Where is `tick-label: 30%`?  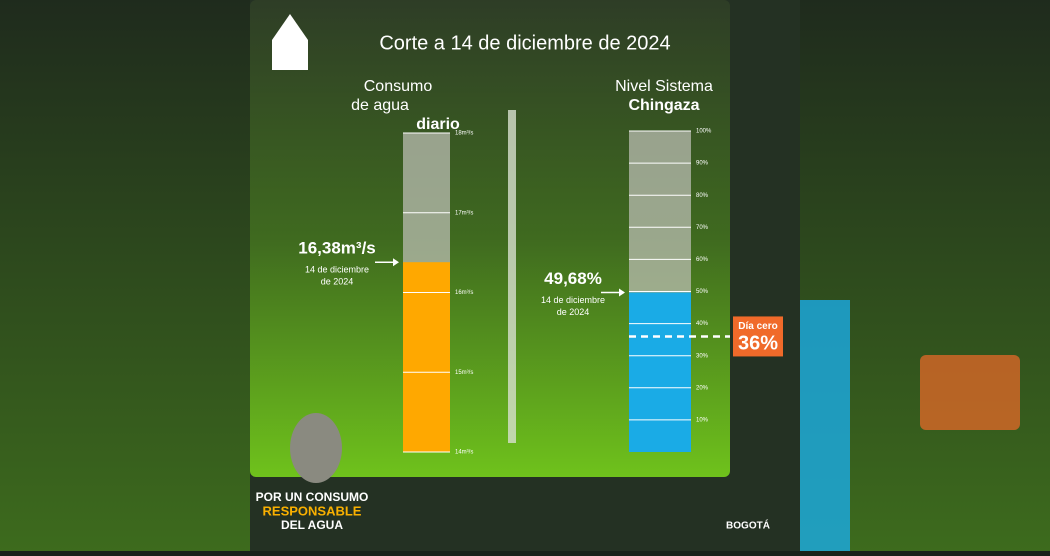 tick-label: 30% is located at coordinates (702, 356).